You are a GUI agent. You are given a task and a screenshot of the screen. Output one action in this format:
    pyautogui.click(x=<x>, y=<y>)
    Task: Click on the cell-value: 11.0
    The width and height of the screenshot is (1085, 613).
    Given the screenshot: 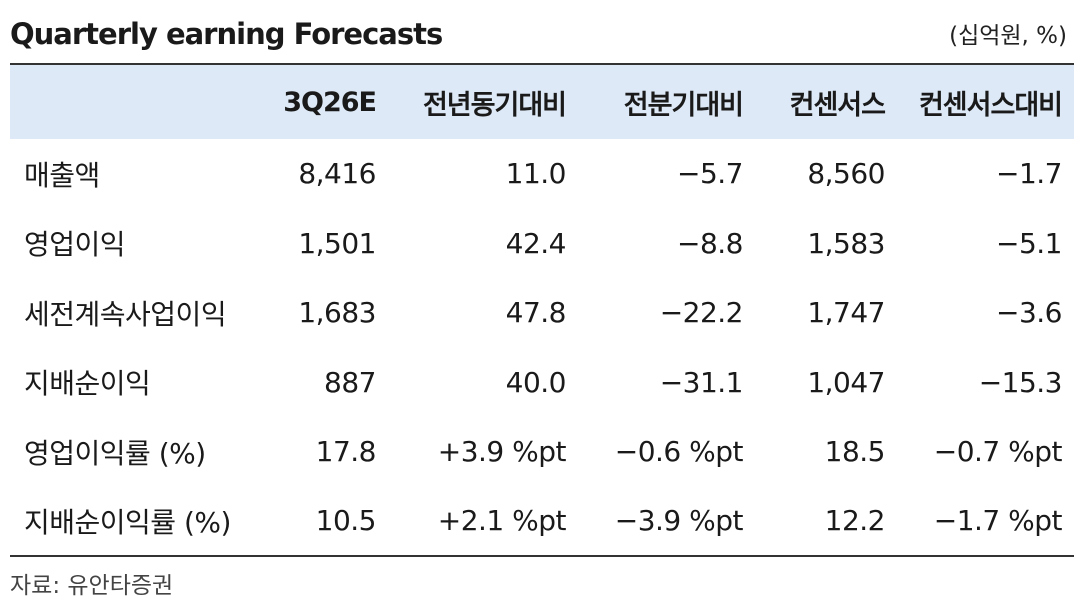 What is the action you would take?
    pyautogui.click(x=536, y=174)
    